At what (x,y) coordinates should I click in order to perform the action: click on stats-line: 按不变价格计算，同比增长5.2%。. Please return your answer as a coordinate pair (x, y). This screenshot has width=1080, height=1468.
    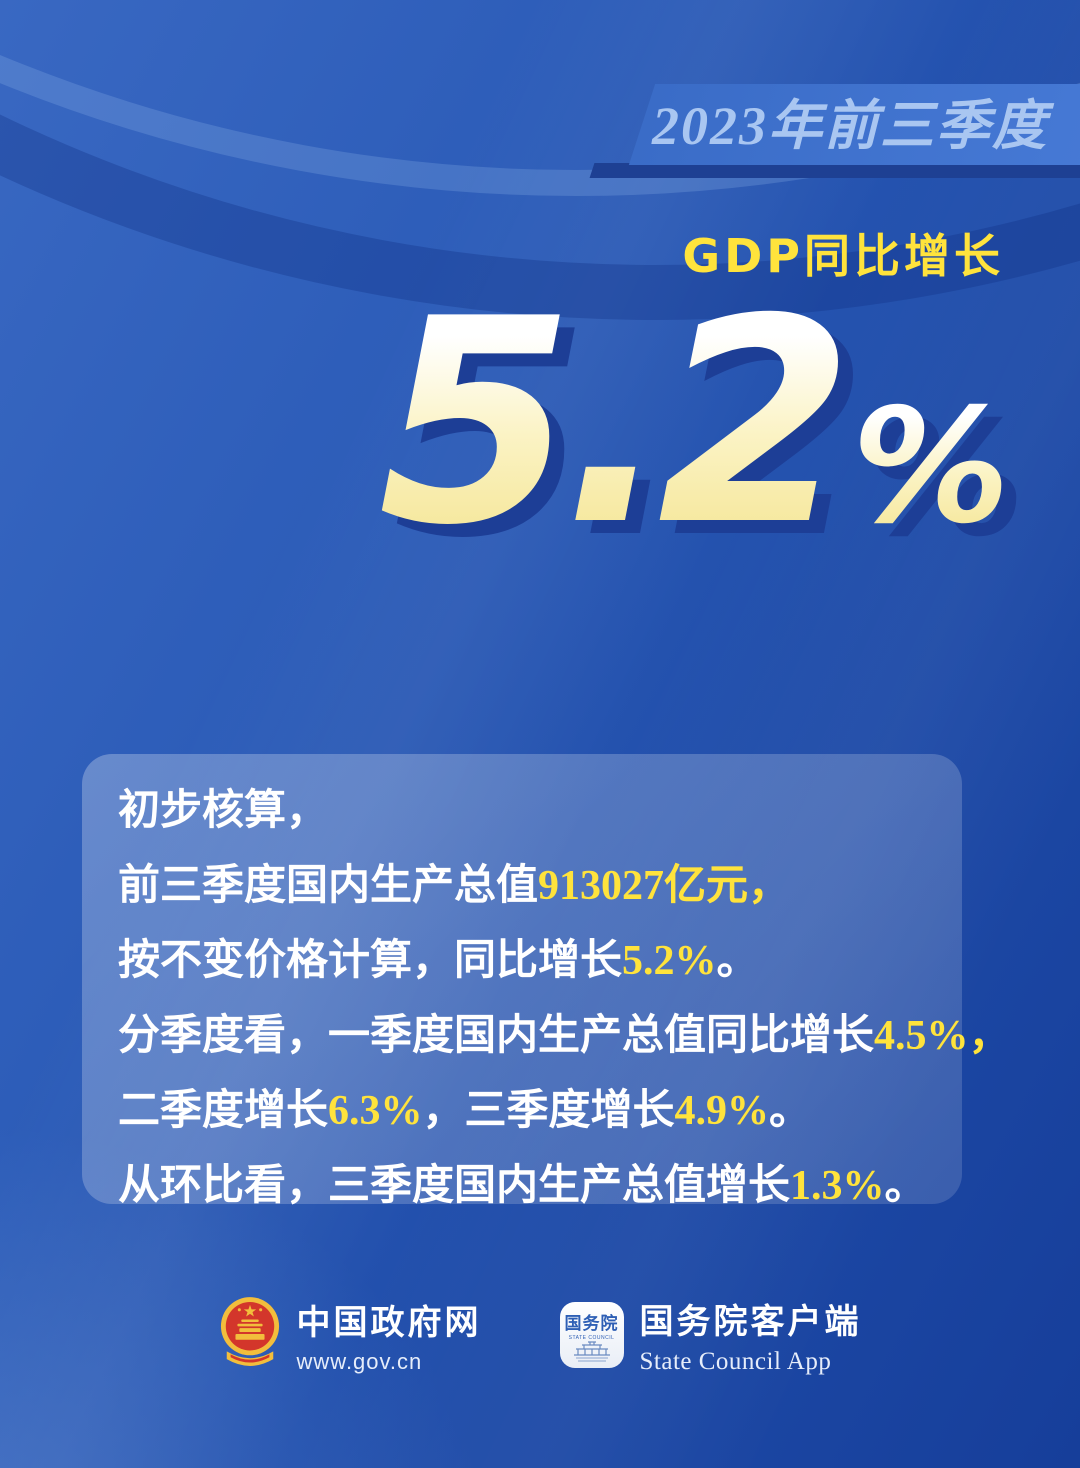
    Looking at the image, I should click on (522, 961).